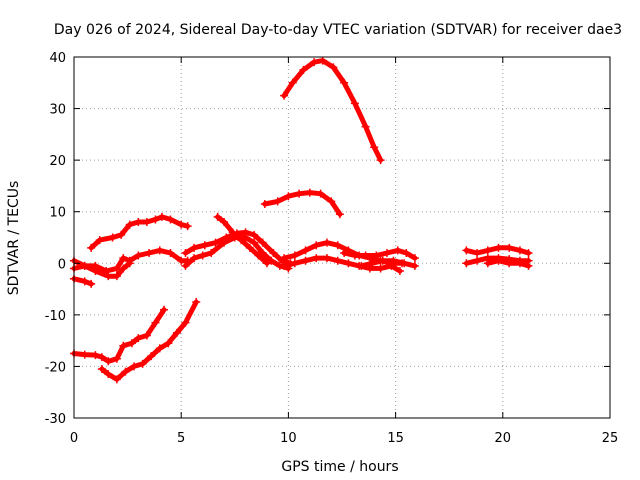 The height and width of the screenshot is (480, 640). I want to click on y-tick-label: -20, so click(55, 367).